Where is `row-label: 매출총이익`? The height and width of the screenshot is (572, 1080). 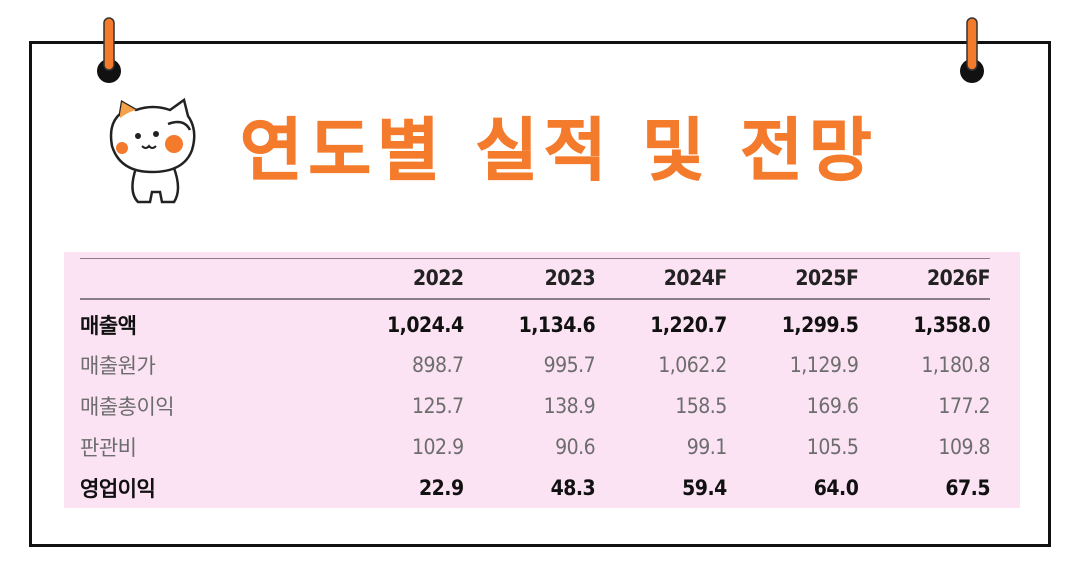 row-label: 매출총이익 is located at coordinates (127, 406).